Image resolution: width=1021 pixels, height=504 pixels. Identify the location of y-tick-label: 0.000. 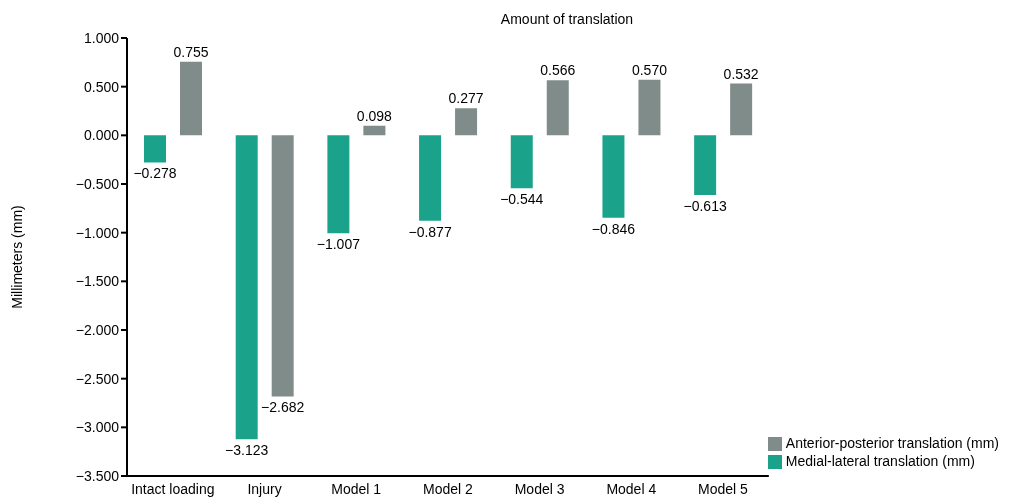
(101, 135).